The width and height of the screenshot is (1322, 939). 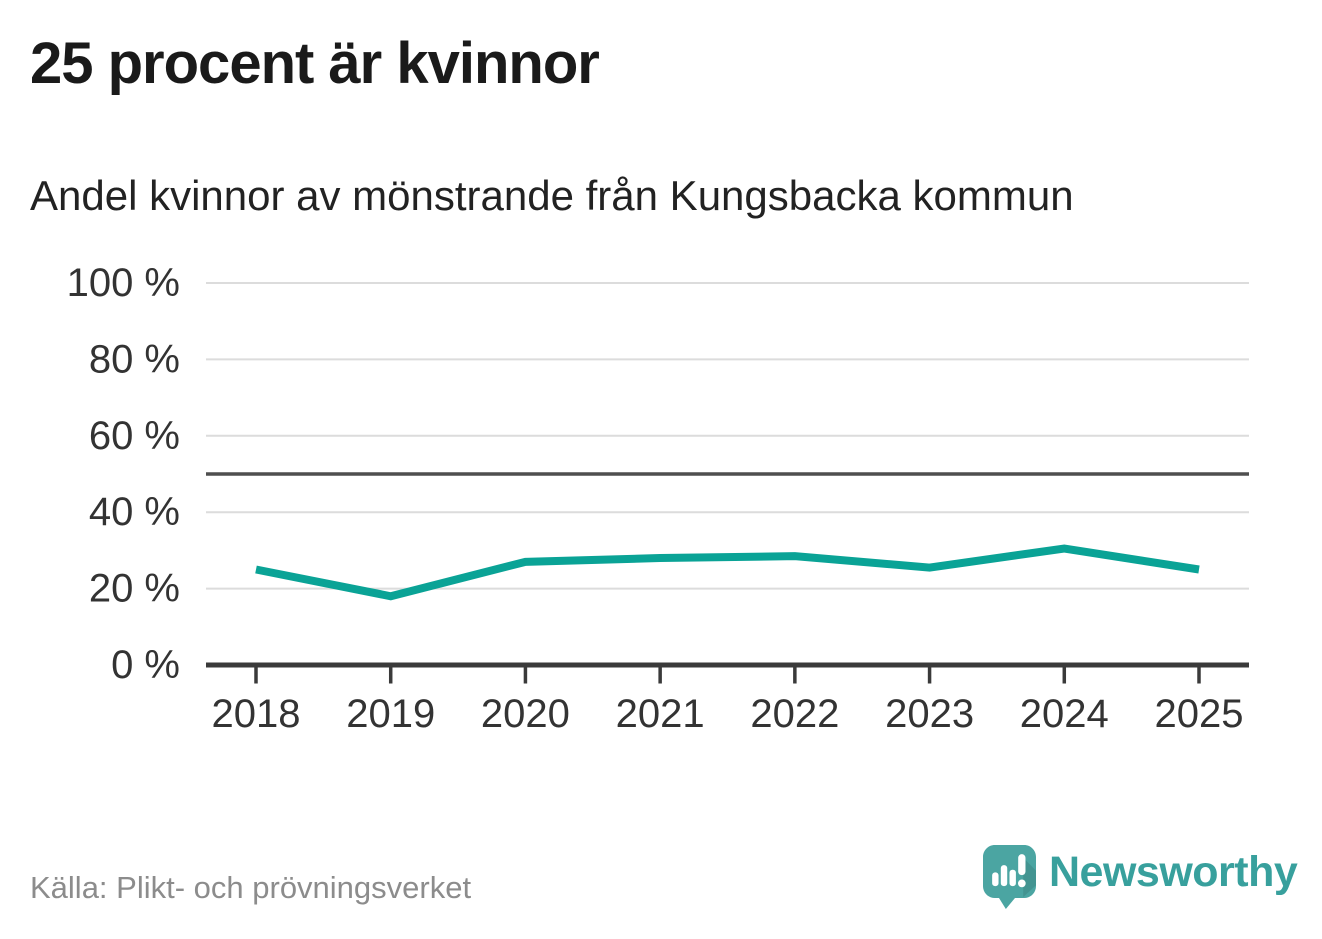 What do you see at coordinates (1029, 877) in the screenshot?
I see `logo-fold-shadow` at bounding box center [1029, 877].